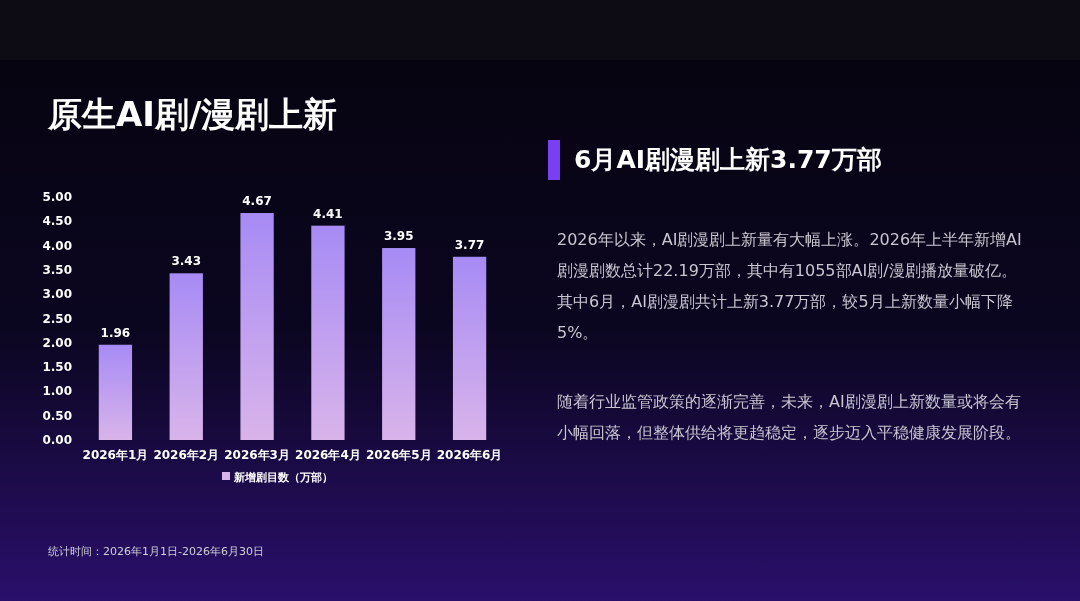 This screenshot has width=1080, height=601. What do you see at coordinates (715, 160) in the screenshot?
I see `text: 6月AI剧漫剧上新3.77万部` at bounding box center [715, 160].